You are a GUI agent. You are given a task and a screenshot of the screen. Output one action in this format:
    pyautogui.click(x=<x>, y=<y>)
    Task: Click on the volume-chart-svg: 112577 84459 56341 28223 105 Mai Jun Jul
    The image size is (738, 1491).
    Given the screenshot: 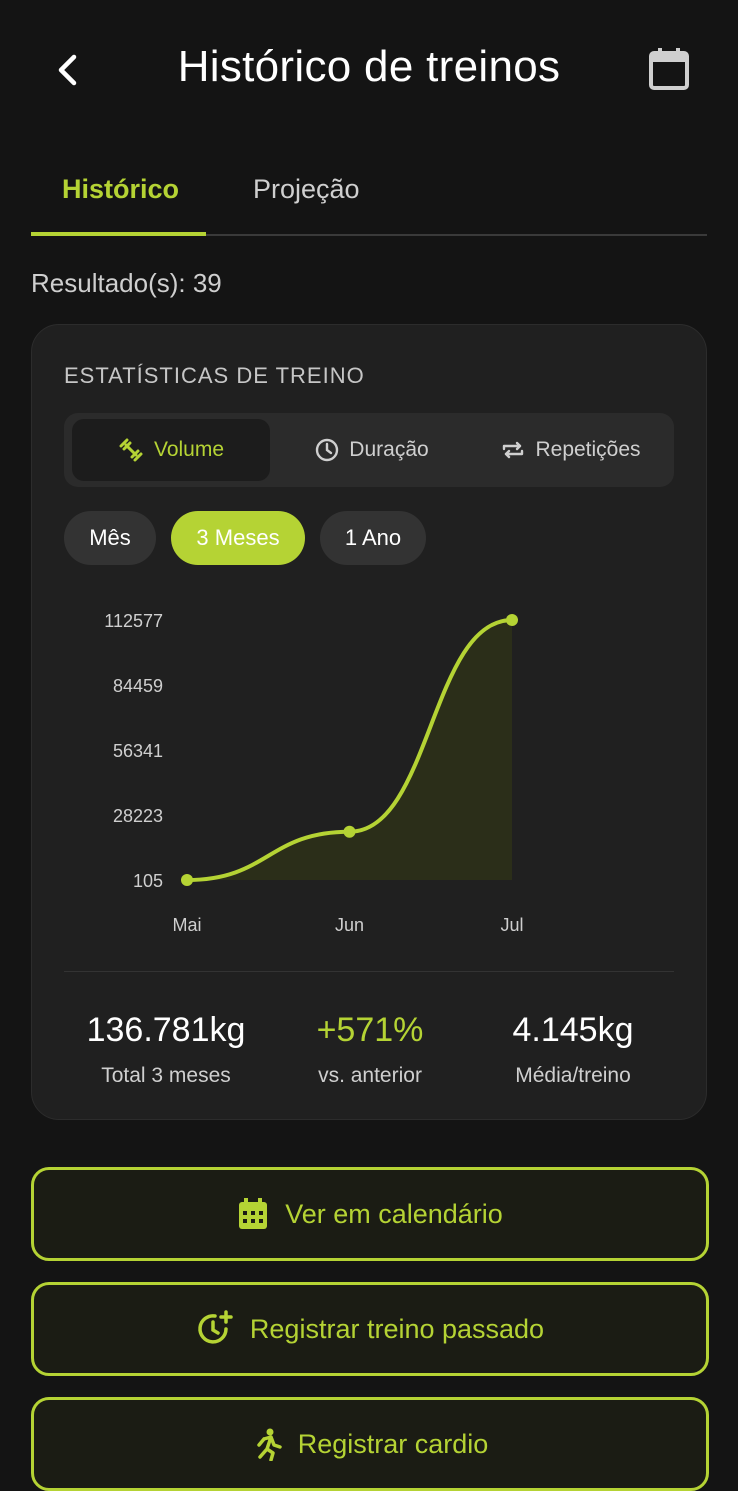 What is the action you would take?
    pyautogui.click(x=313, y=773)
    